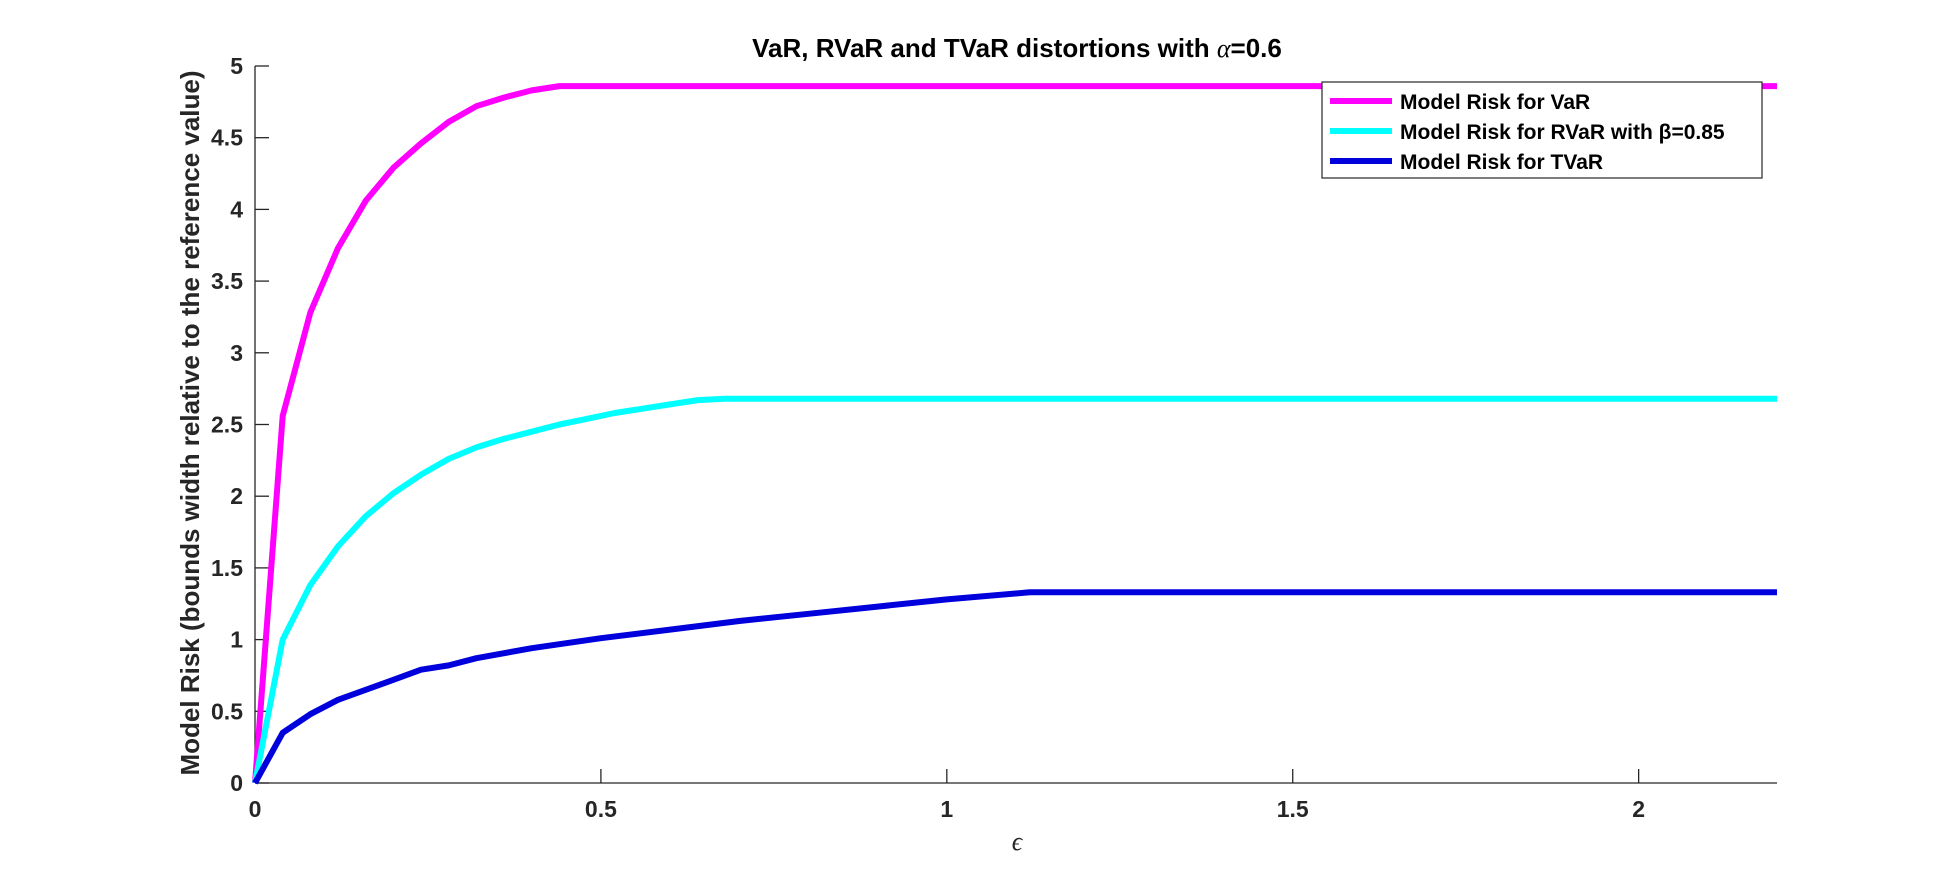 Image resolution: width=1954 pixels, height=875 pixels. What do you see at coordinates (1638, 809) in the screenshot?
I see `x-tick-label: 2` at bounding box center [1638, 809].